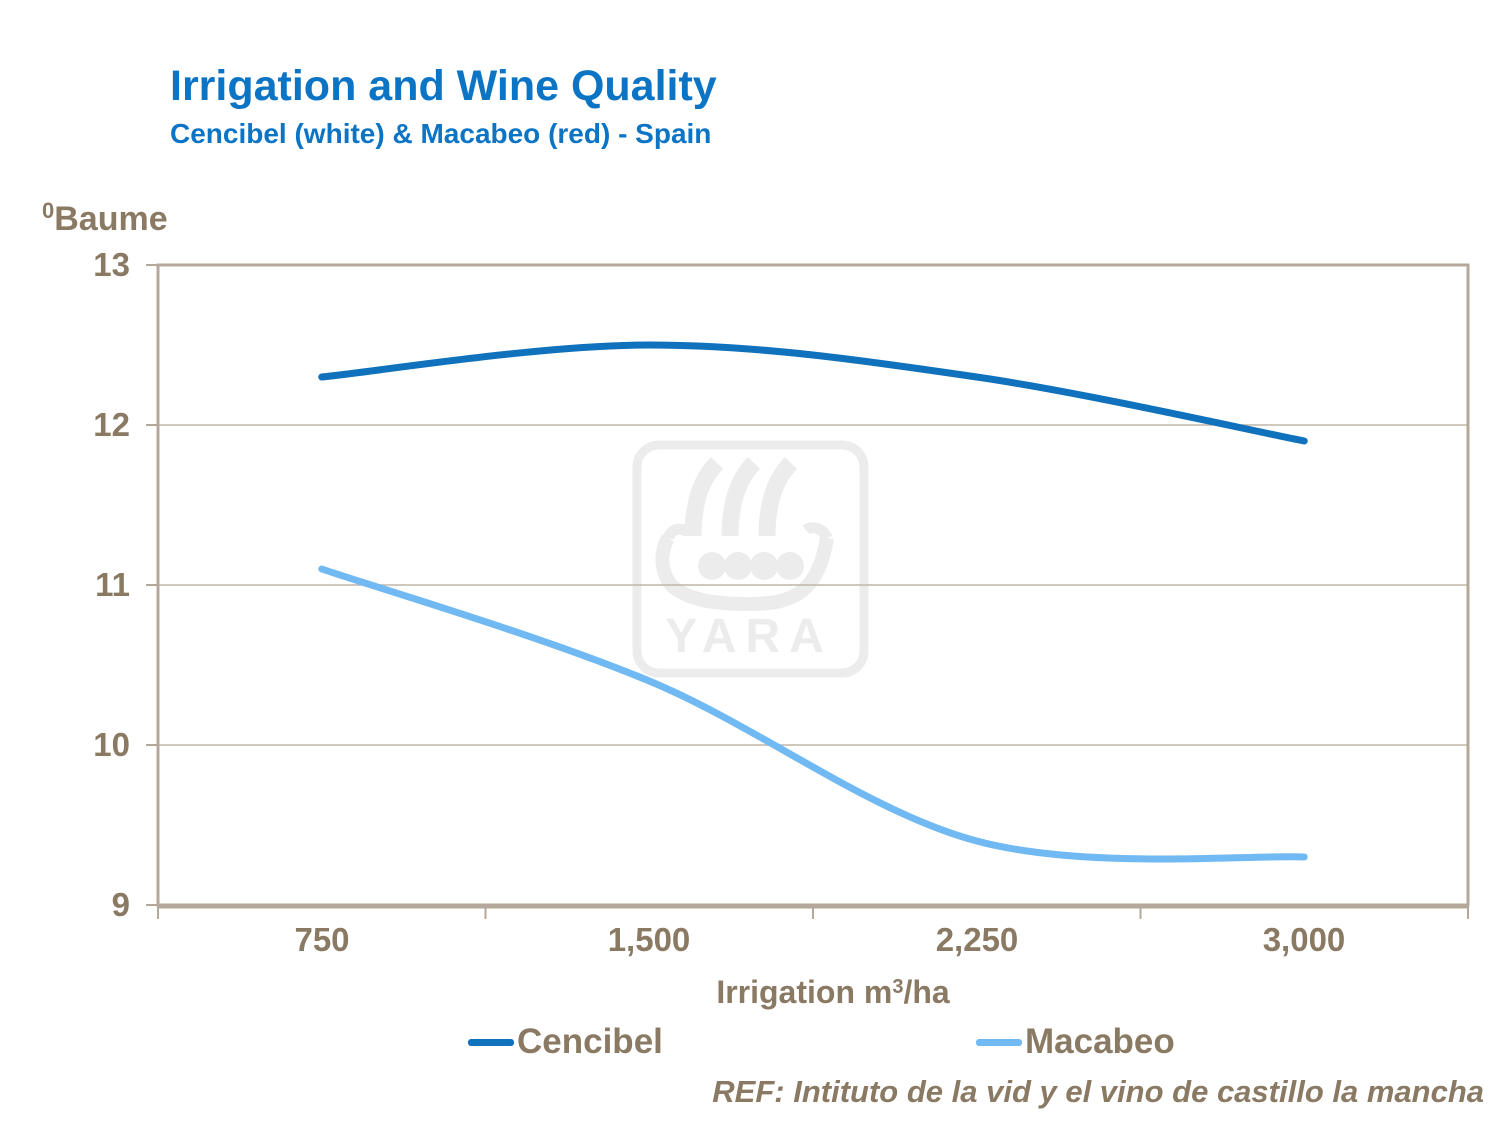 This screenshot has width=1500, height=1125. I want to click on watermark-hull-left-curl, so click(677, 532).